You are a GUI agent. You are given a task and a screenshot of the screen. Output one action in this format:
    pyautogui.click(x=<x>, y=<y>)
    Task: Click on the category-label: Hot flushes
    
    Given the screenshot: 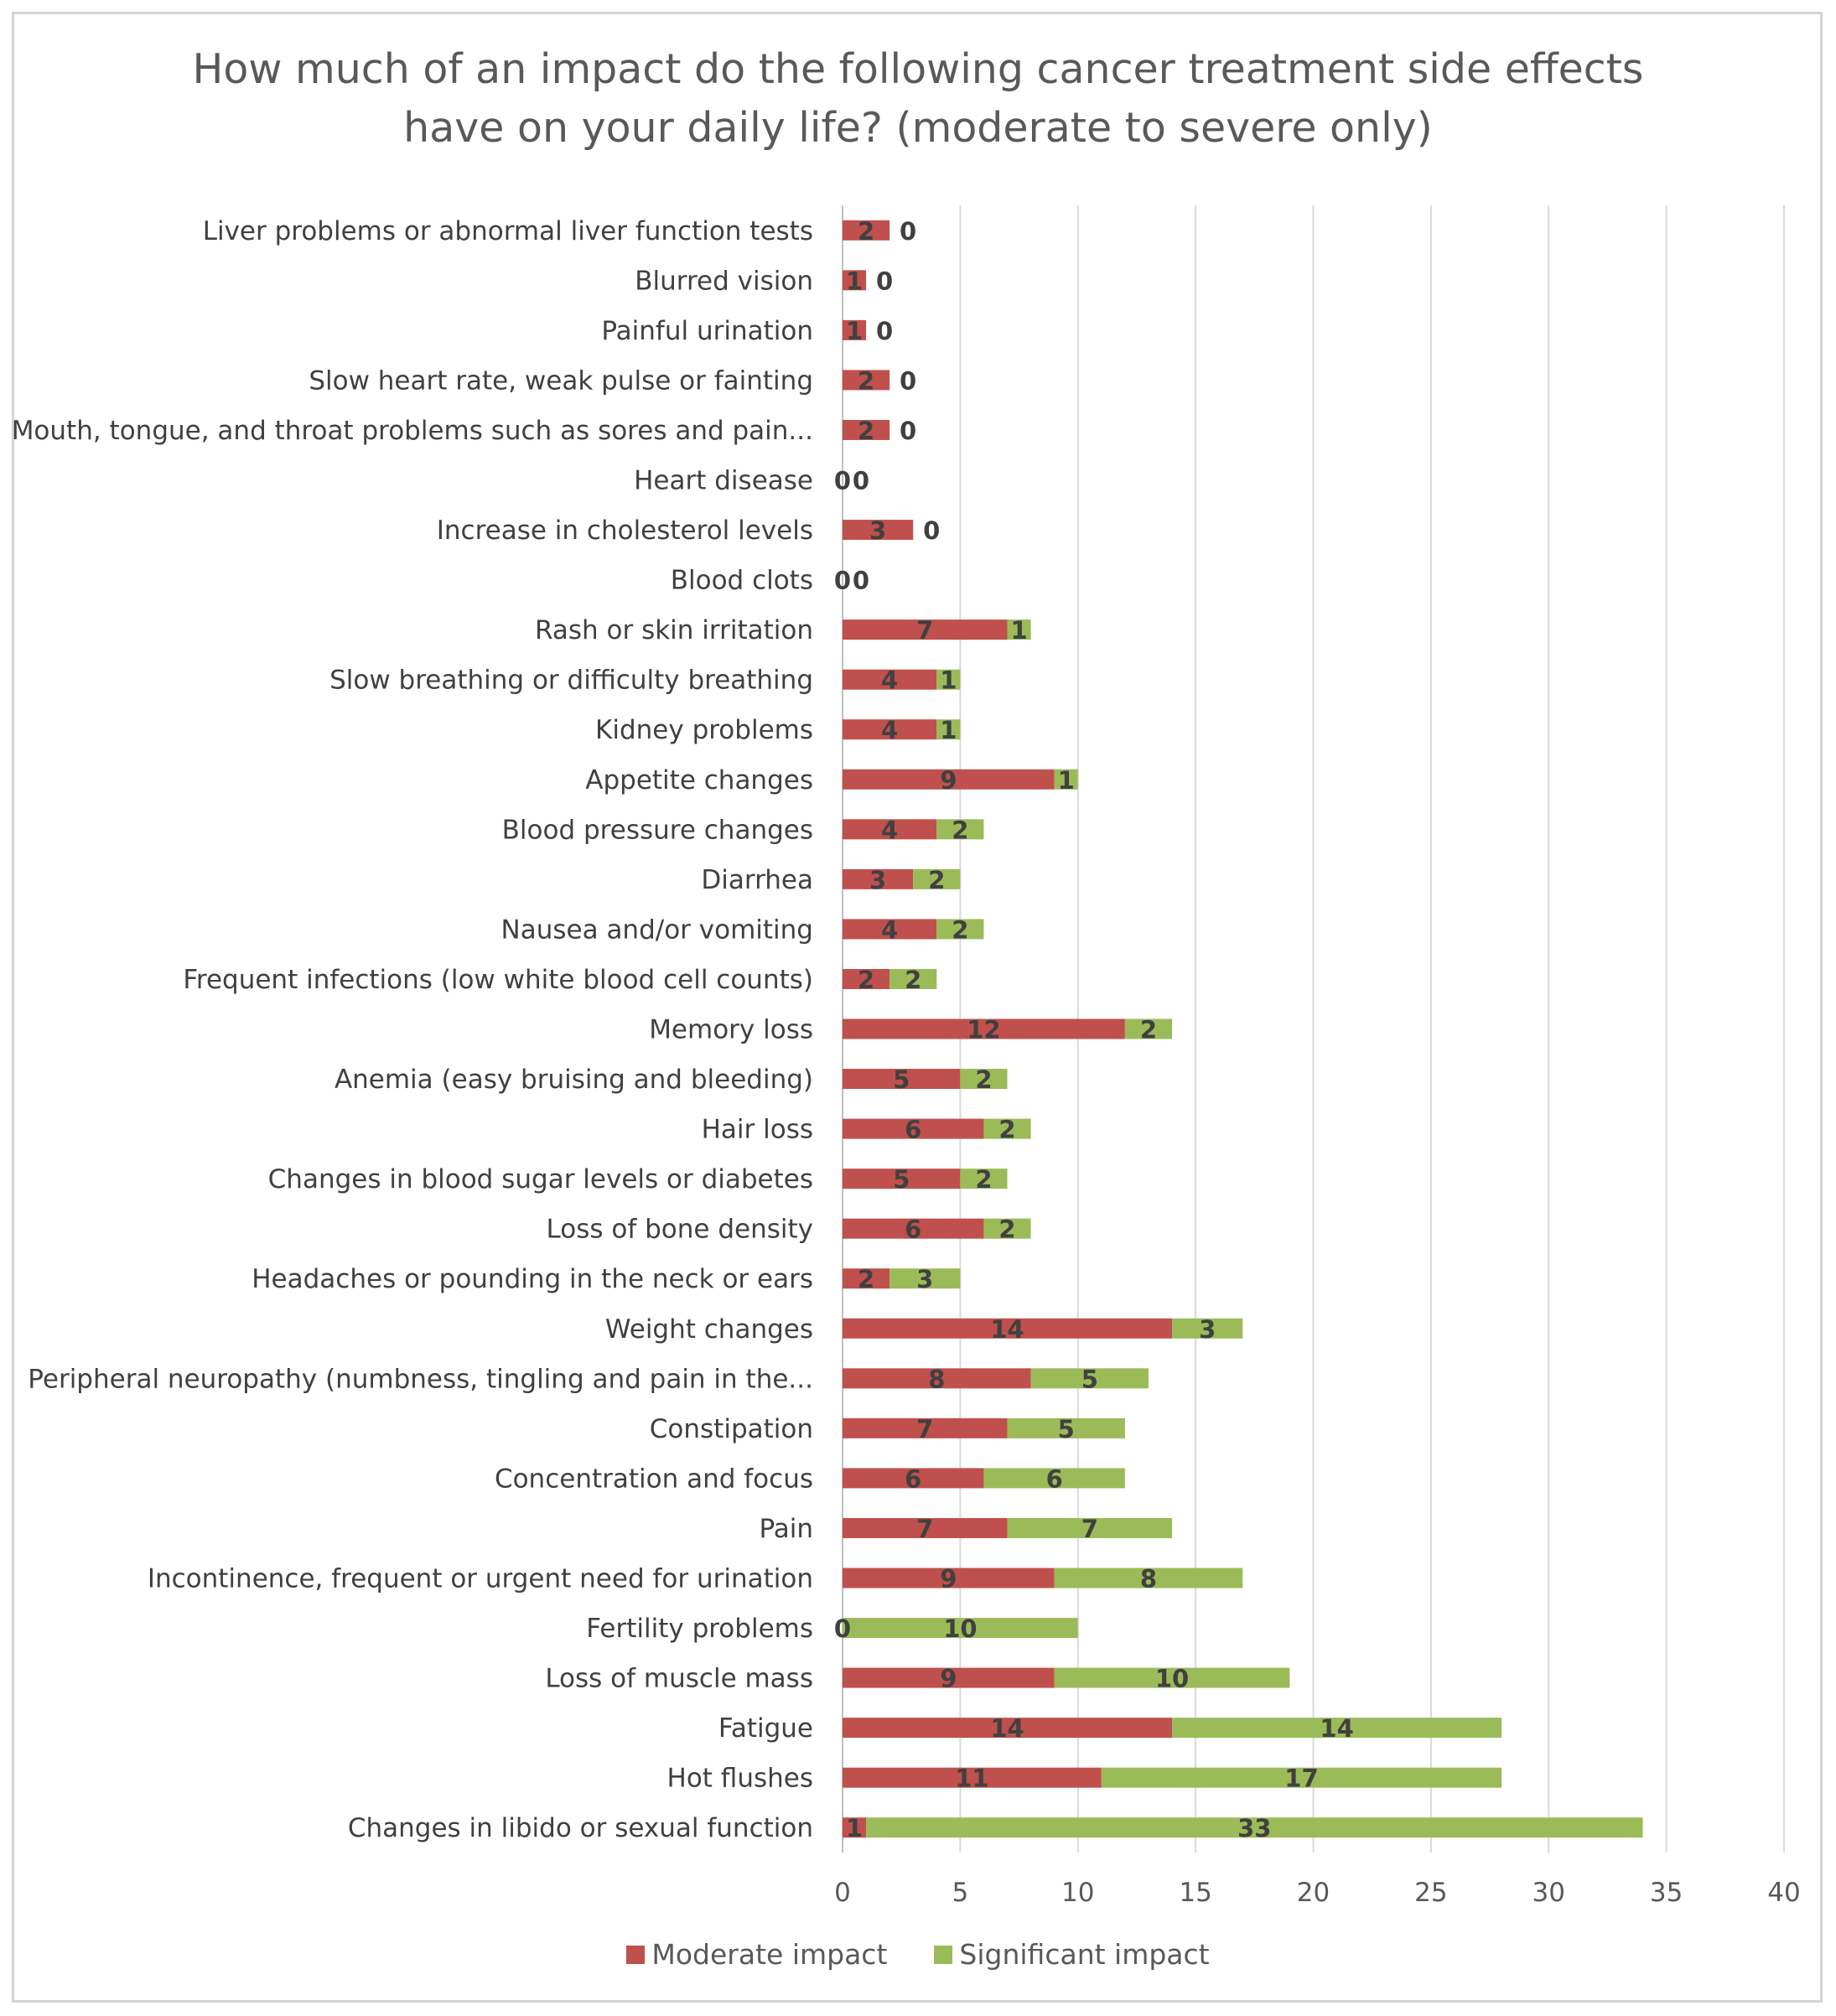 What is the action you would take?
    pyautogui.click(x=740, y=1779)
    